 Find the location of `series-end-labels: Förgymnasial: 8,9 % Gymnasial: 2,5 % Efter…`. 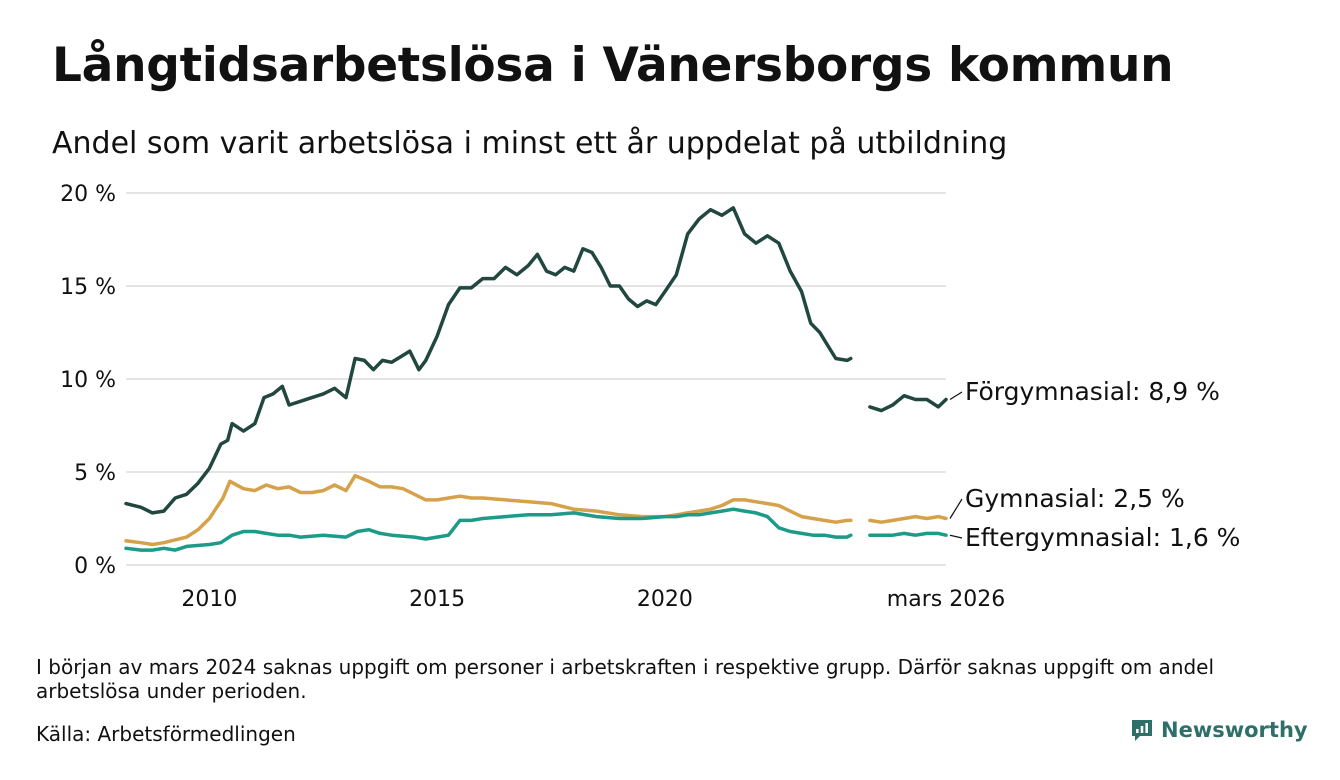

series-end-labels: Förgymnasial: 8,9 % Gymnasial: 2,5 % Efter… is located at coordinates (1094, 464).